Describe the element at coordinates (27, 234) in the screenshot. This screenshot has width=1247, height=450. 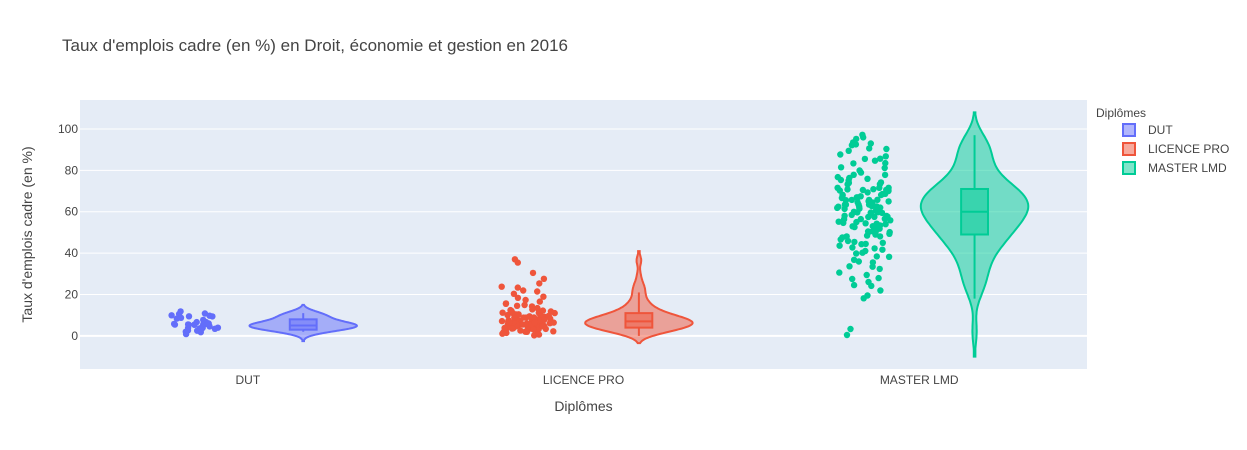
I see `y-axis-label: Taux d'emplois cadre (en %)` at that location.